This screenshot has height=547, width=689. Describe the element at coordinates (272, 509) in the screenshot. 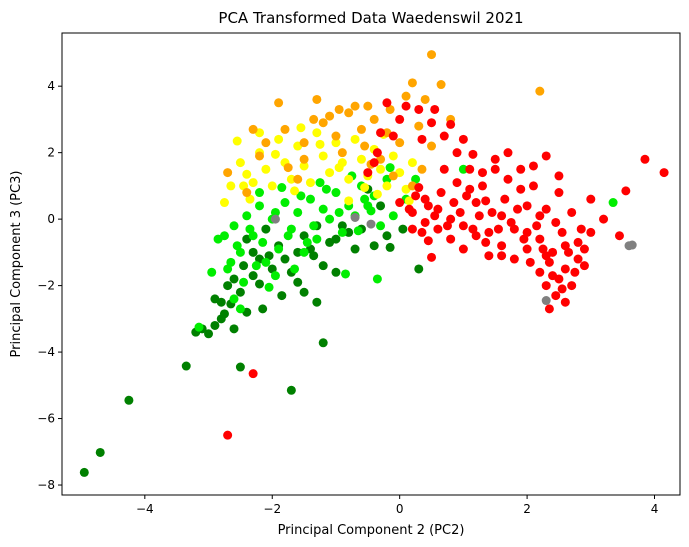

I see `x-tick-label: −2` at that location.